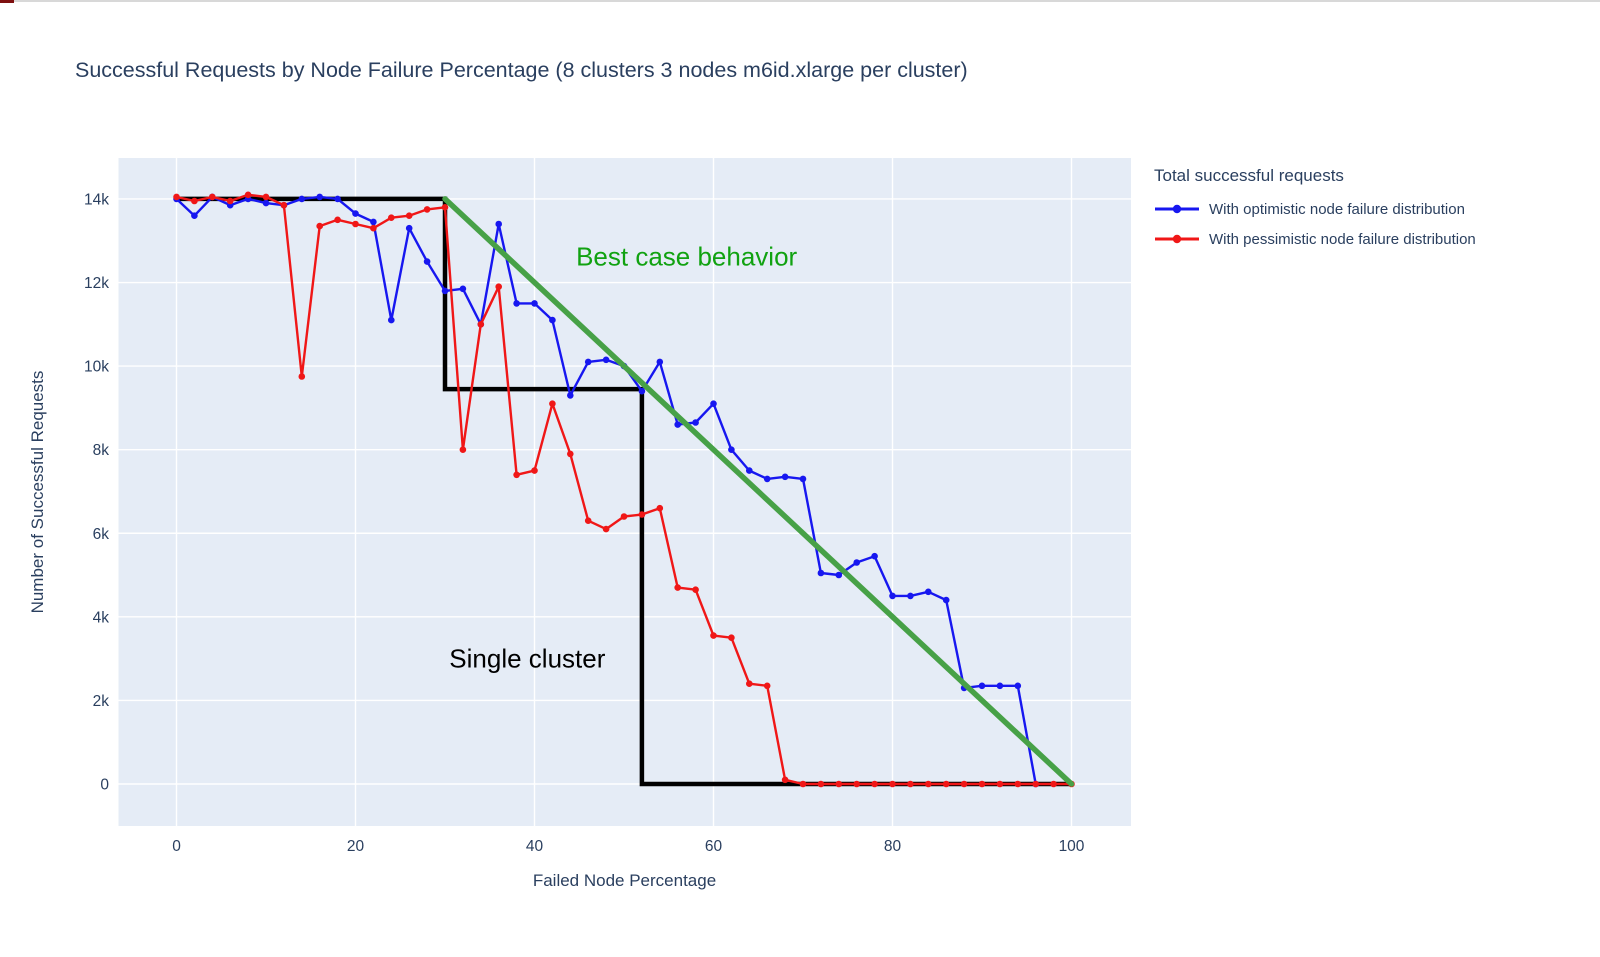 The height and width of the screenshot is (957, 1600). I want to click on svg-text: 60, so click(714, 846).